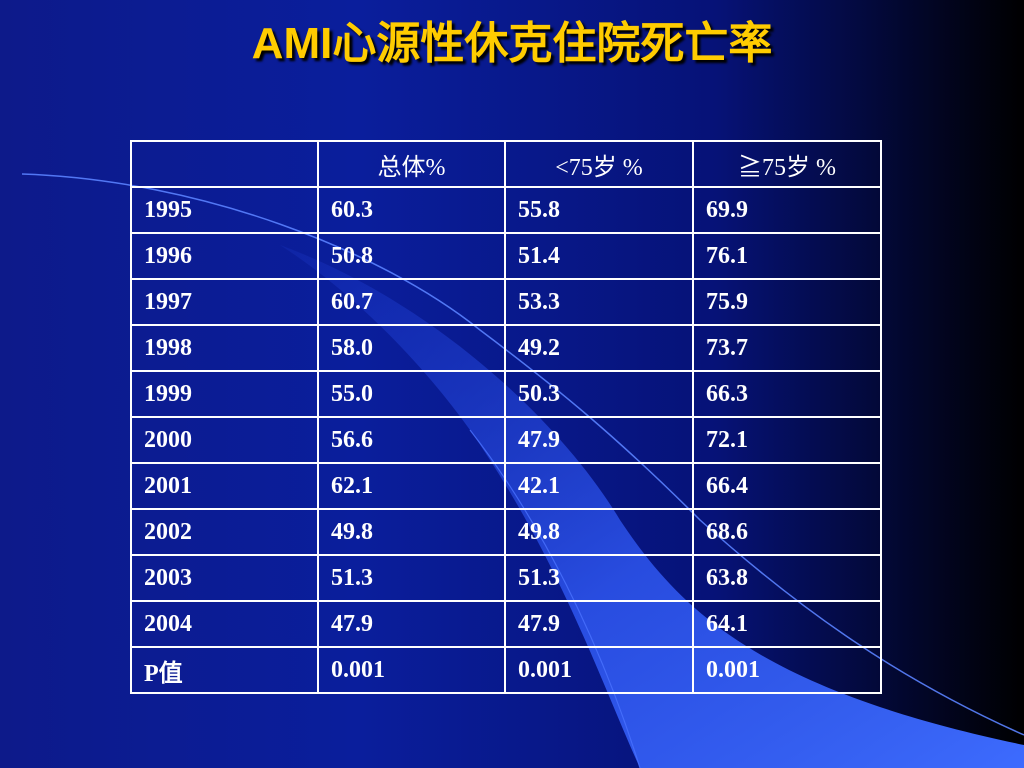 This screenshot has width=1024, height=768. I want to click on table-cell: 2000, so click(224, 440).